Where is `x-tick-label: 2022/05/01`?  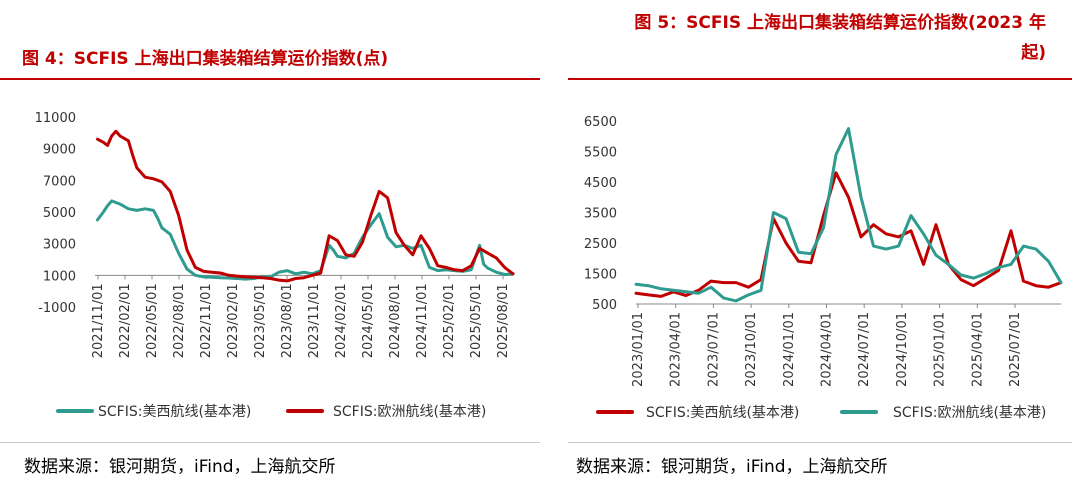 x-tick-label: 2022/05/01 is located at coordinates (152, 320).